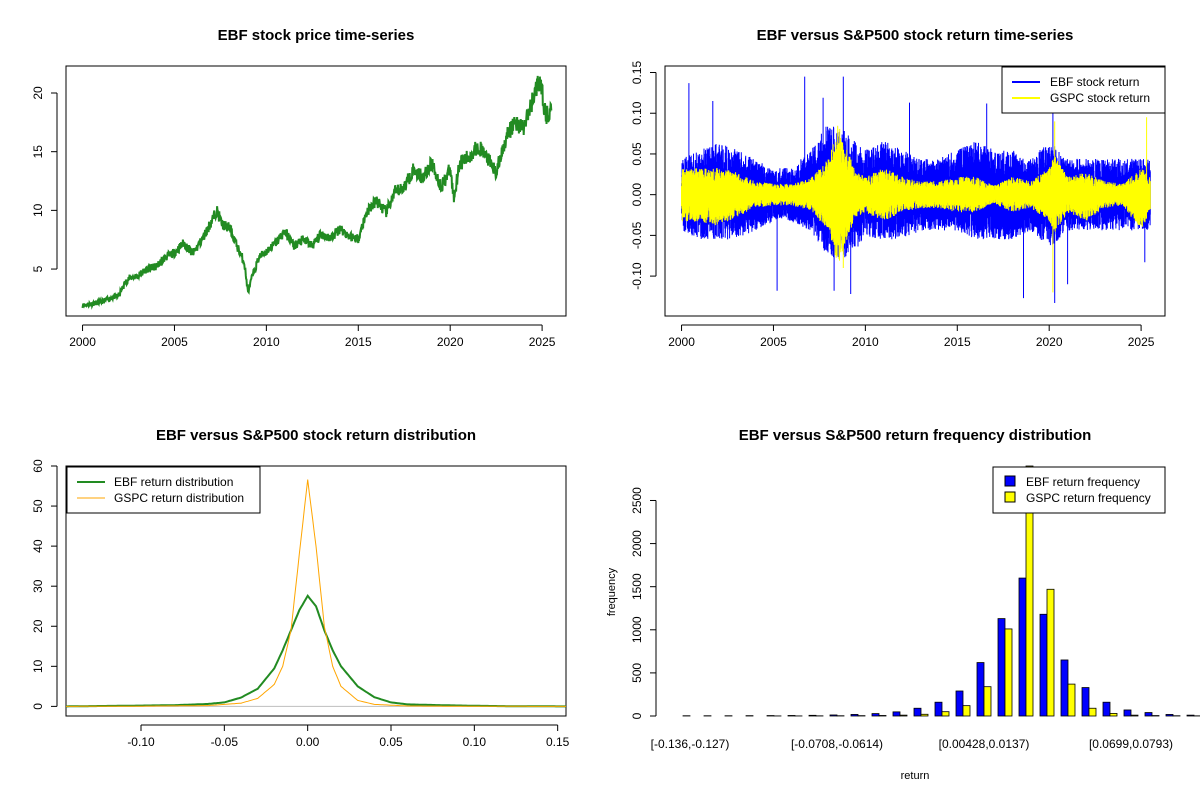 The height and width of the screenshot is (800, 1200). I want to click on gspc-density-line, so click(316, 593).